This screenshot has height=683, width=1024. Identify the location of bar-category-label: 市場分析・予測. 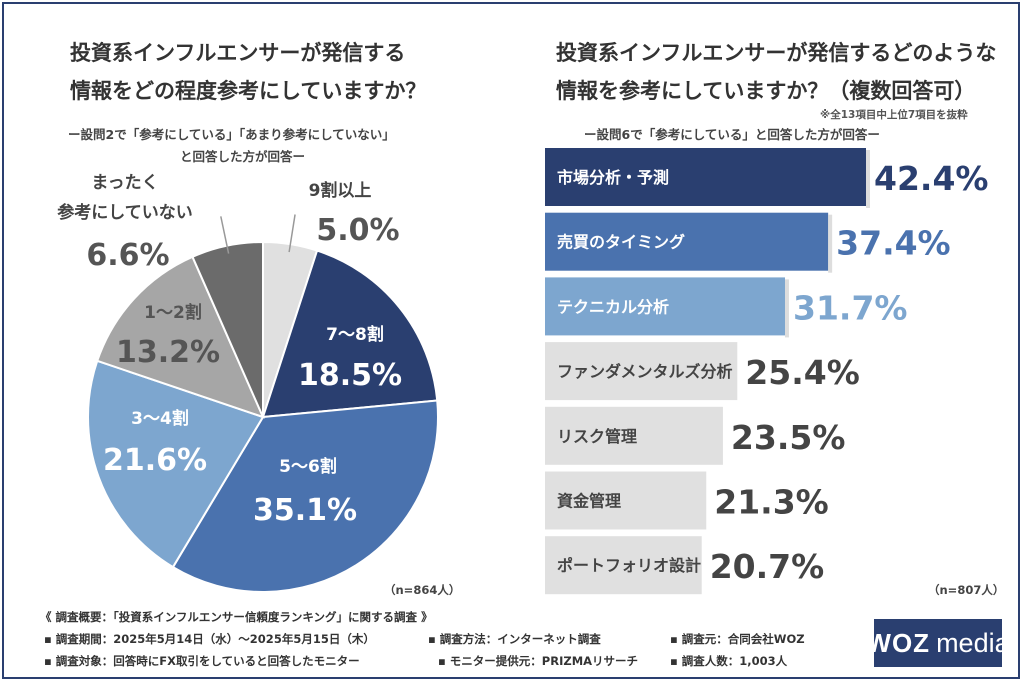
(613, 177).